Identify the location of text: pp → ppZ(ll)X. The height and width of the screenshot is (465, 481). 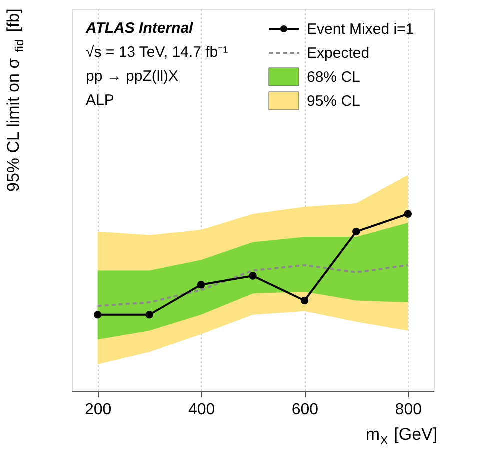
(132, 76).